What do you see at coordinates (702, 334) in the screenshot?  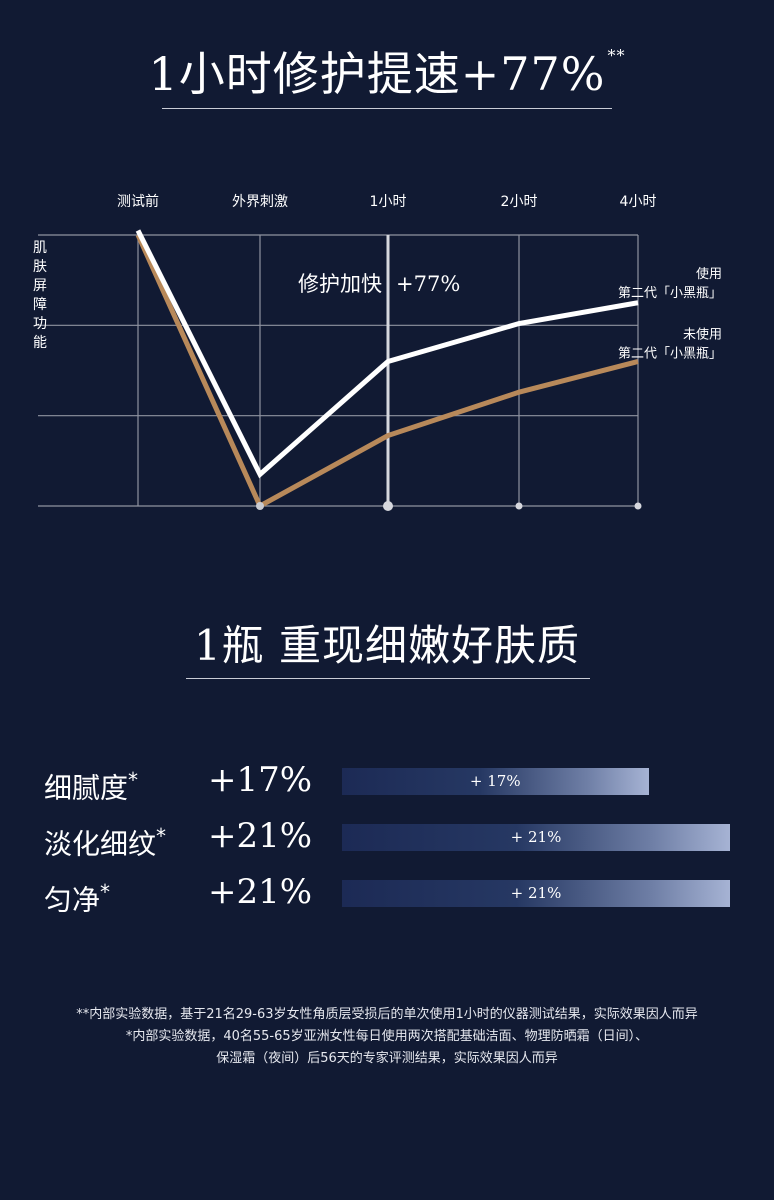 I see `series-label: 未使用` at bounding box center [702, 334].